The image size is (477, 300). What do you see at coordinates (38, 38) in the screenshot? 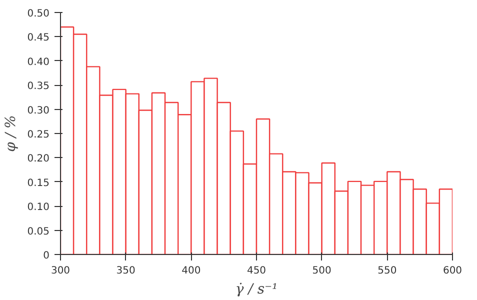
I see `y-tick-label: 0.45` at bounding box center [38, 38].